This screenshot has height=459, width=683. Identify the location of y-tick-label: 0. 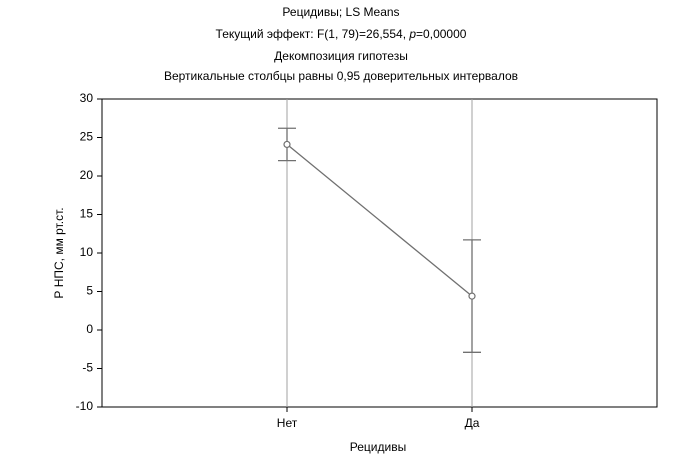
(89, 329).